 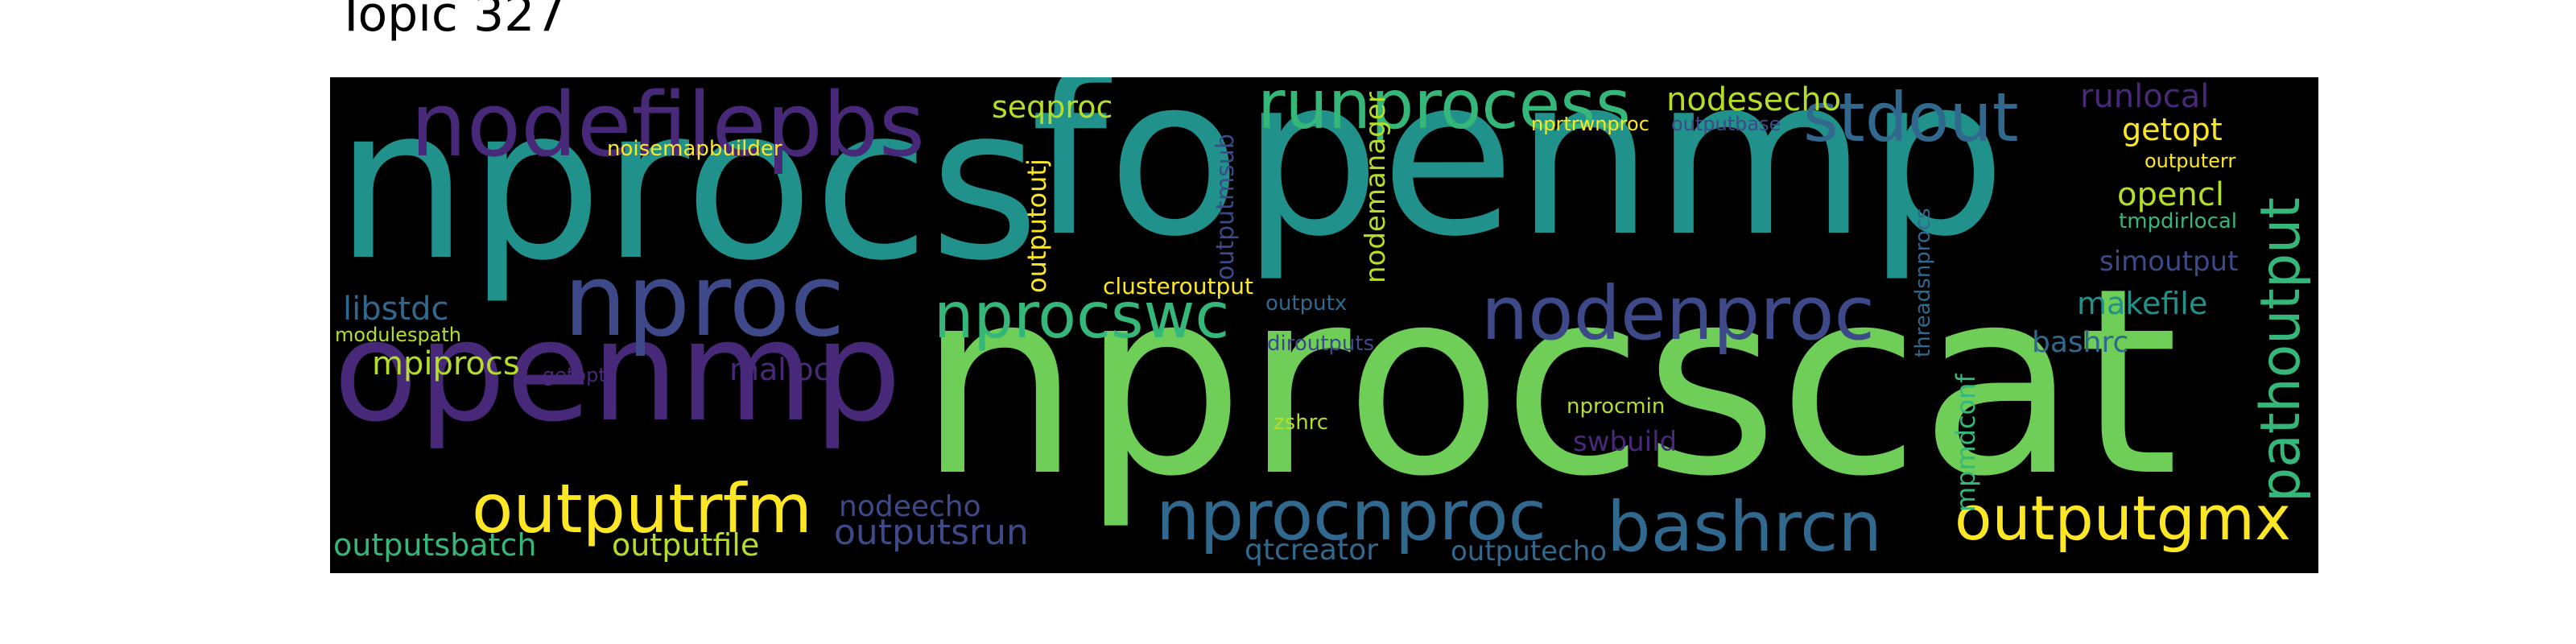 I want to click on word-simoutput: simoutput, so click(x=2169, y=262).